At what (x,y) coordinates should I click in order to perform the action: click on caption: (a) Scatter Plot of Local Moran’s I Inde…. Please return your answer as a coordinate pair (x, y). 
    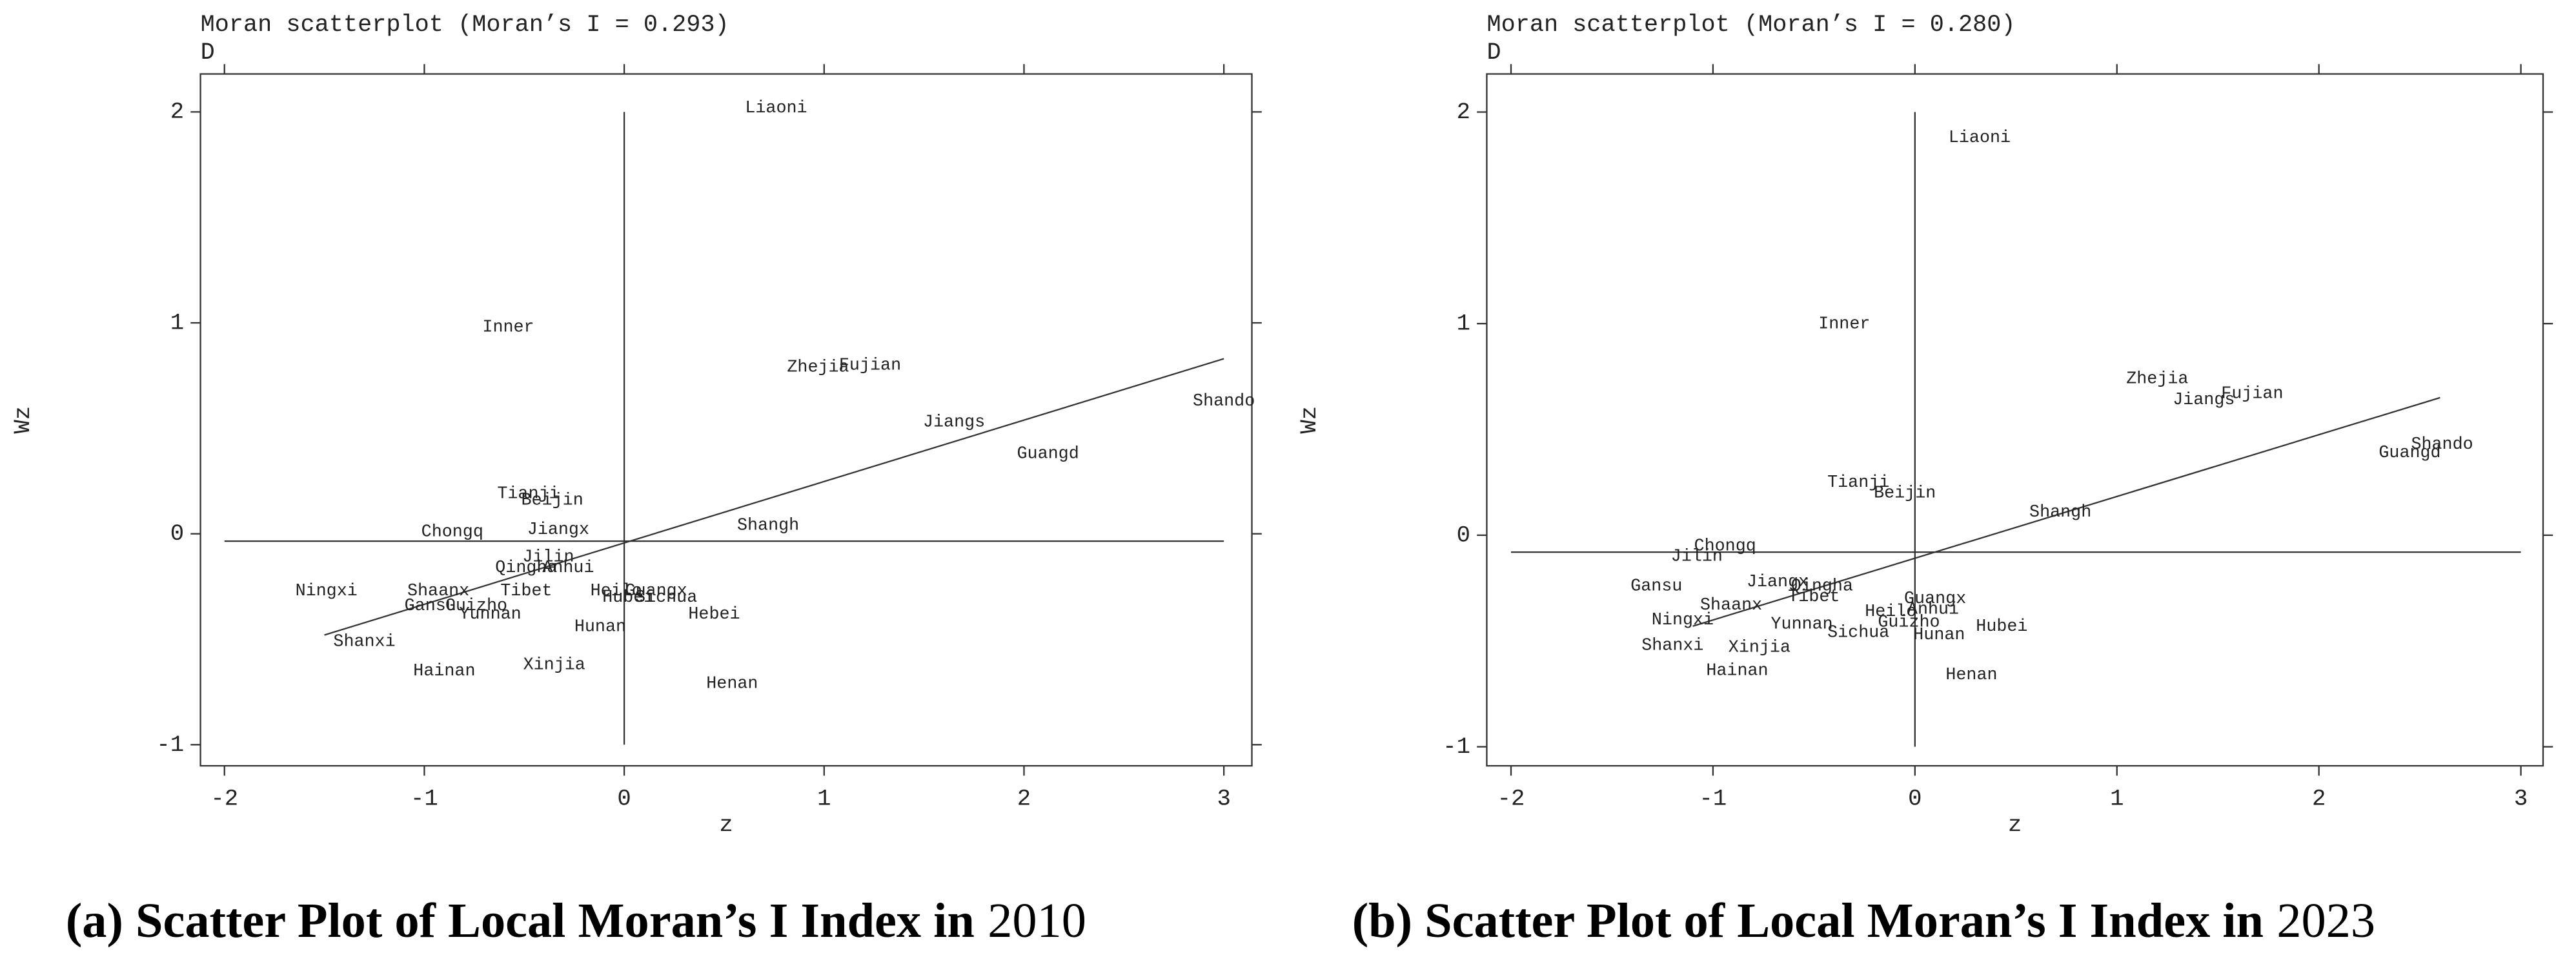
    Looking at the image, I should click on (576, 919).